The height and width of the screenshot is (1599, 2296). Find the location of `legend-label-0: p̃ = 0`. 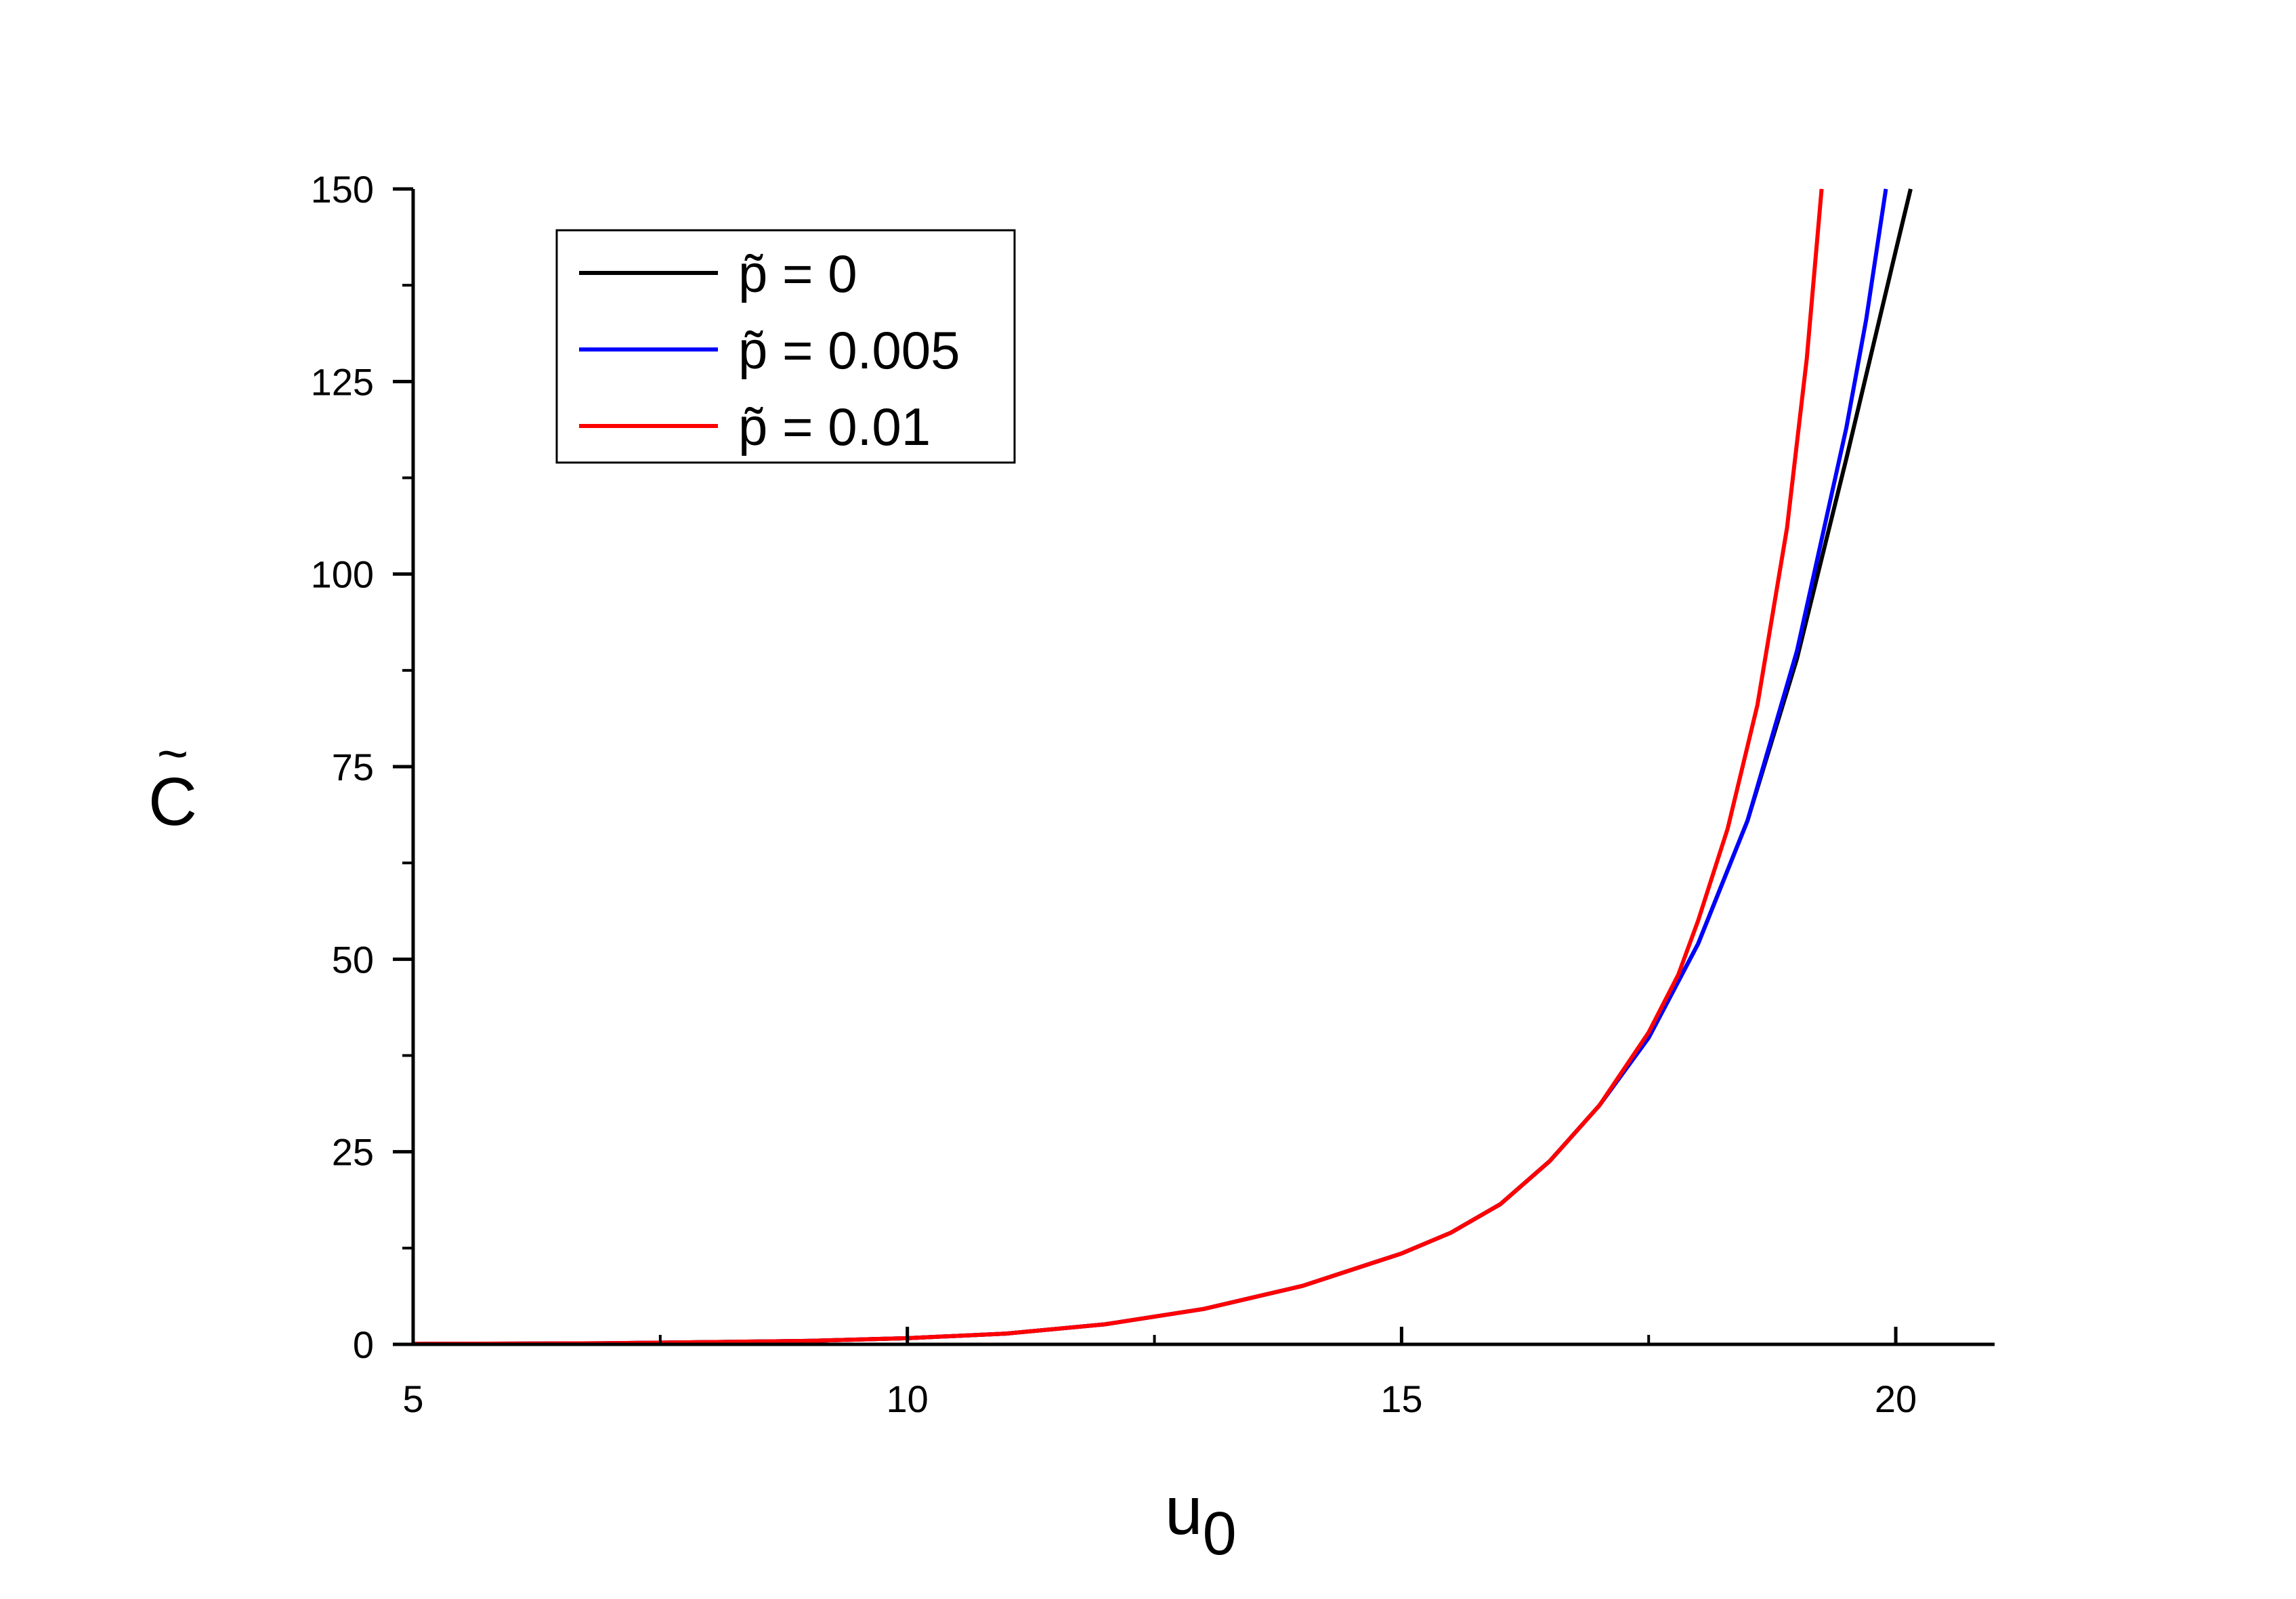

legend-label-0: p̃ = 0 is located at coordinates (797, 273).